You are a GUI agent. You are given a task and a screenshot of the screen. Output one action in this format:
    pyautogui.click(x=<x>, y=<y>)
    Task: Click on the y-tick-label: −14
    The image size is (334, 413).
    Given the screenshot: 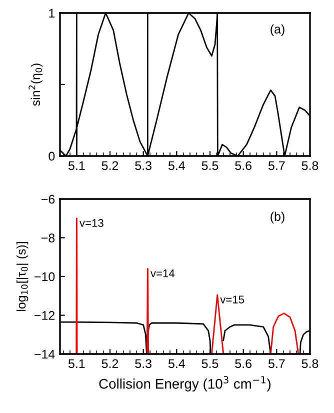 What is the action you would take?
    pyautogui.click(x=44, y=354)
    